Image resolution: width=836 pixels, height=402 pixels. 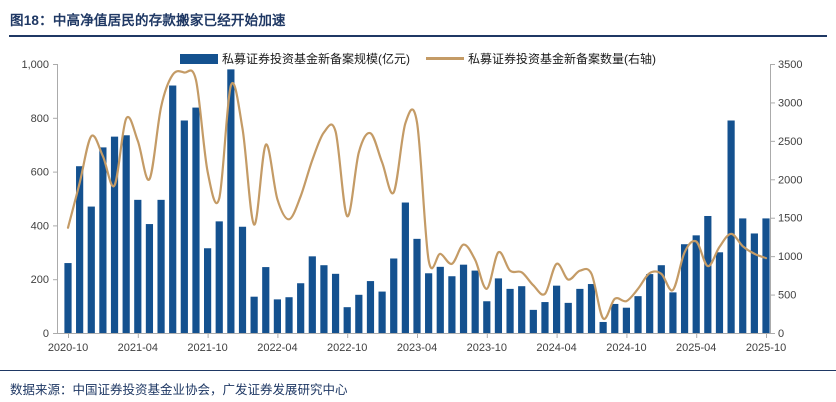 I want to click on axis-tick-label: 2025-10, so click(x=766, y=348).